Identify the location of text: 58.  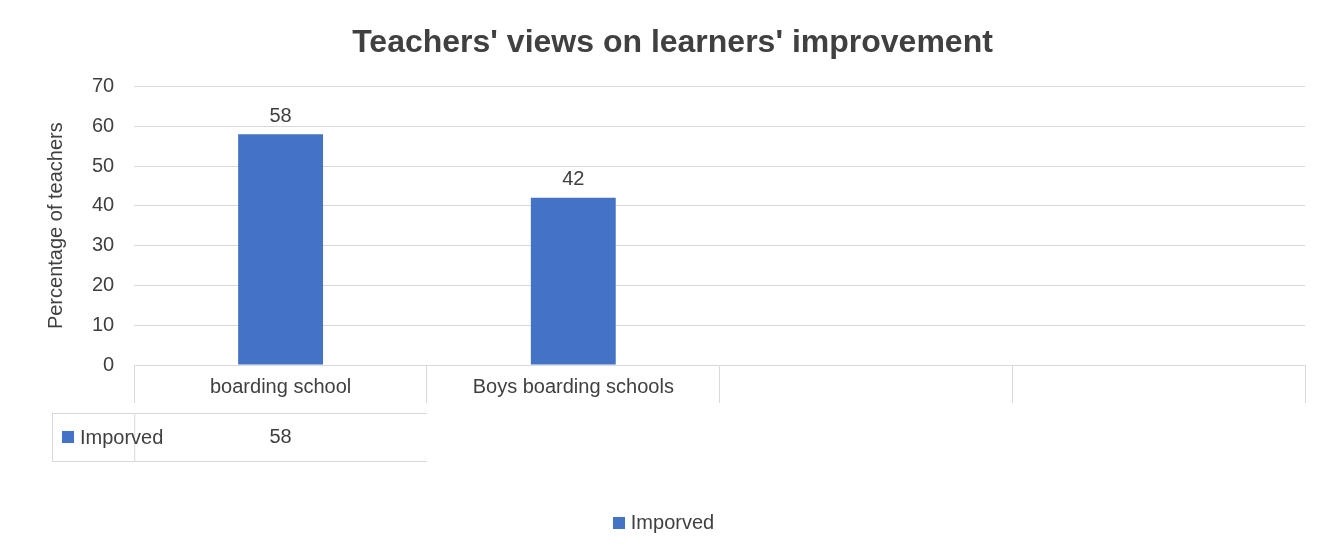
(280, 435).